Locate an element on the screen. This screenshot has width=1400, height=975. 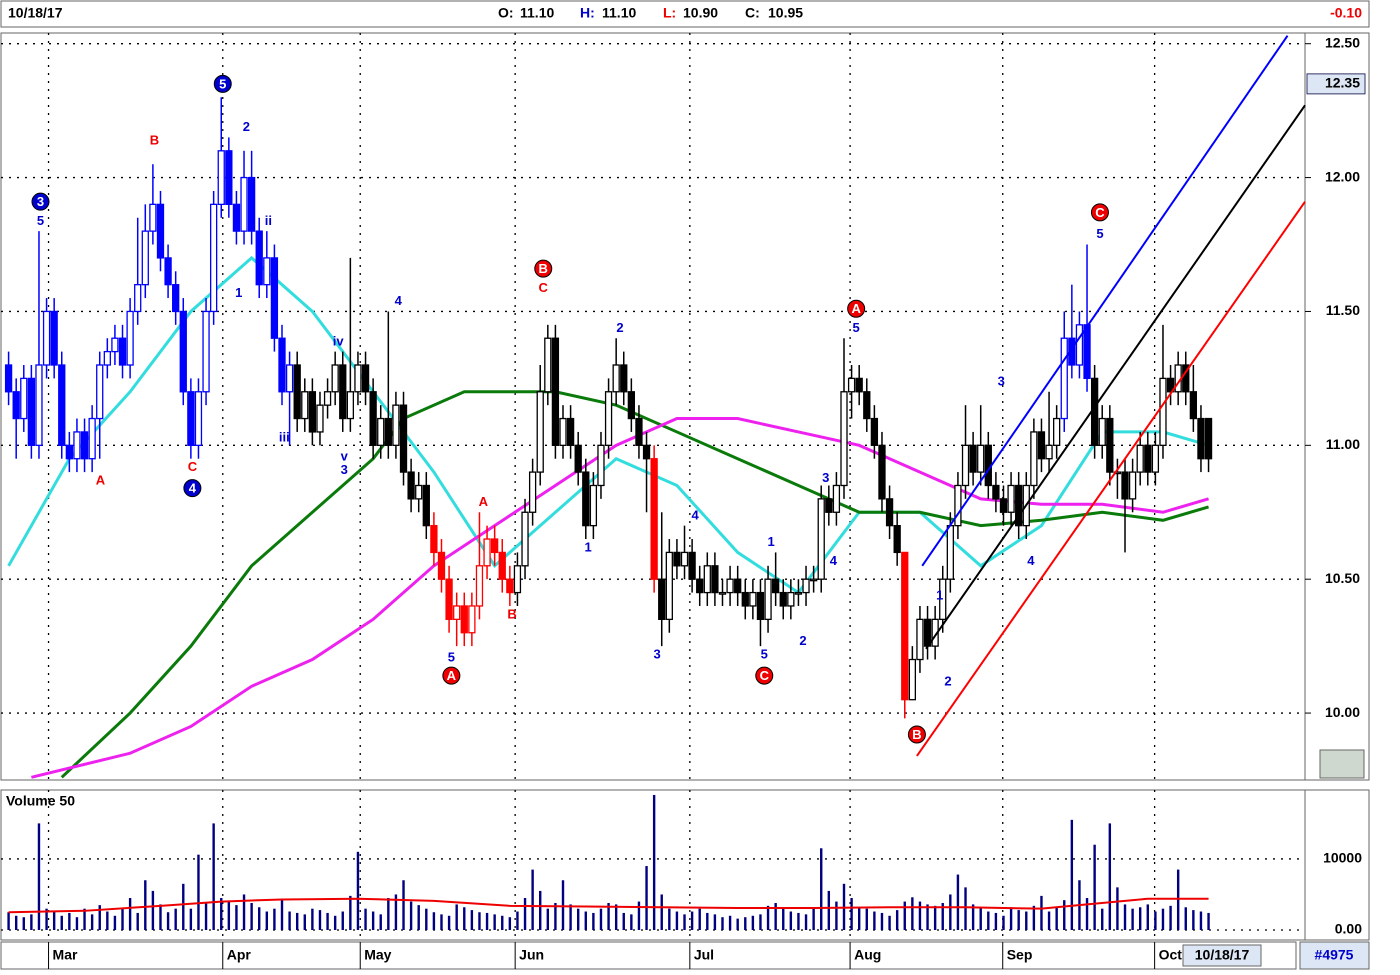
tool-icon is located at coordinates (1342, 764).